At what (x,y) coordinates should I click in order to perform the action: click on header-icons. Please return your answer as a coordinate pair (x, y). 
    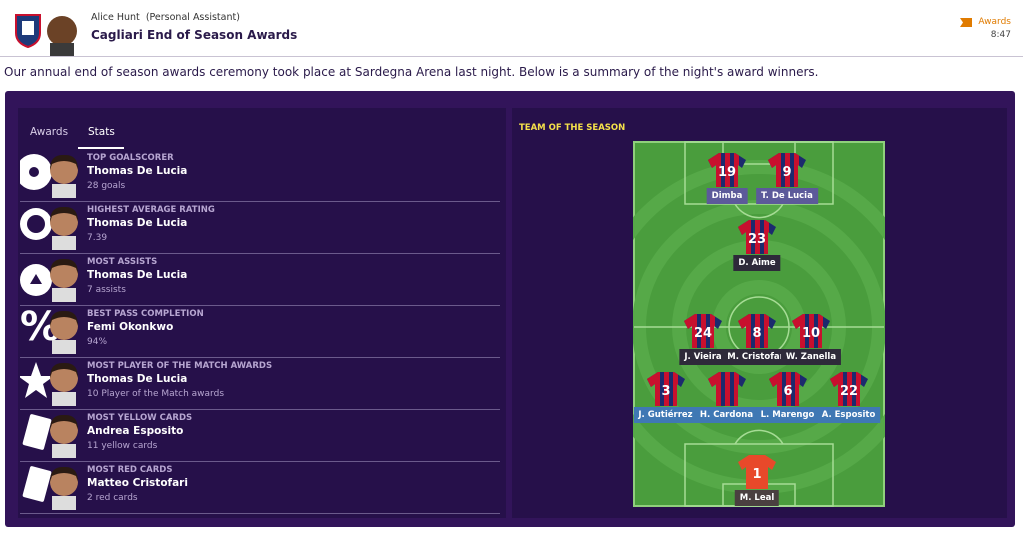
    Looking at the image, I should click on (46, 35).